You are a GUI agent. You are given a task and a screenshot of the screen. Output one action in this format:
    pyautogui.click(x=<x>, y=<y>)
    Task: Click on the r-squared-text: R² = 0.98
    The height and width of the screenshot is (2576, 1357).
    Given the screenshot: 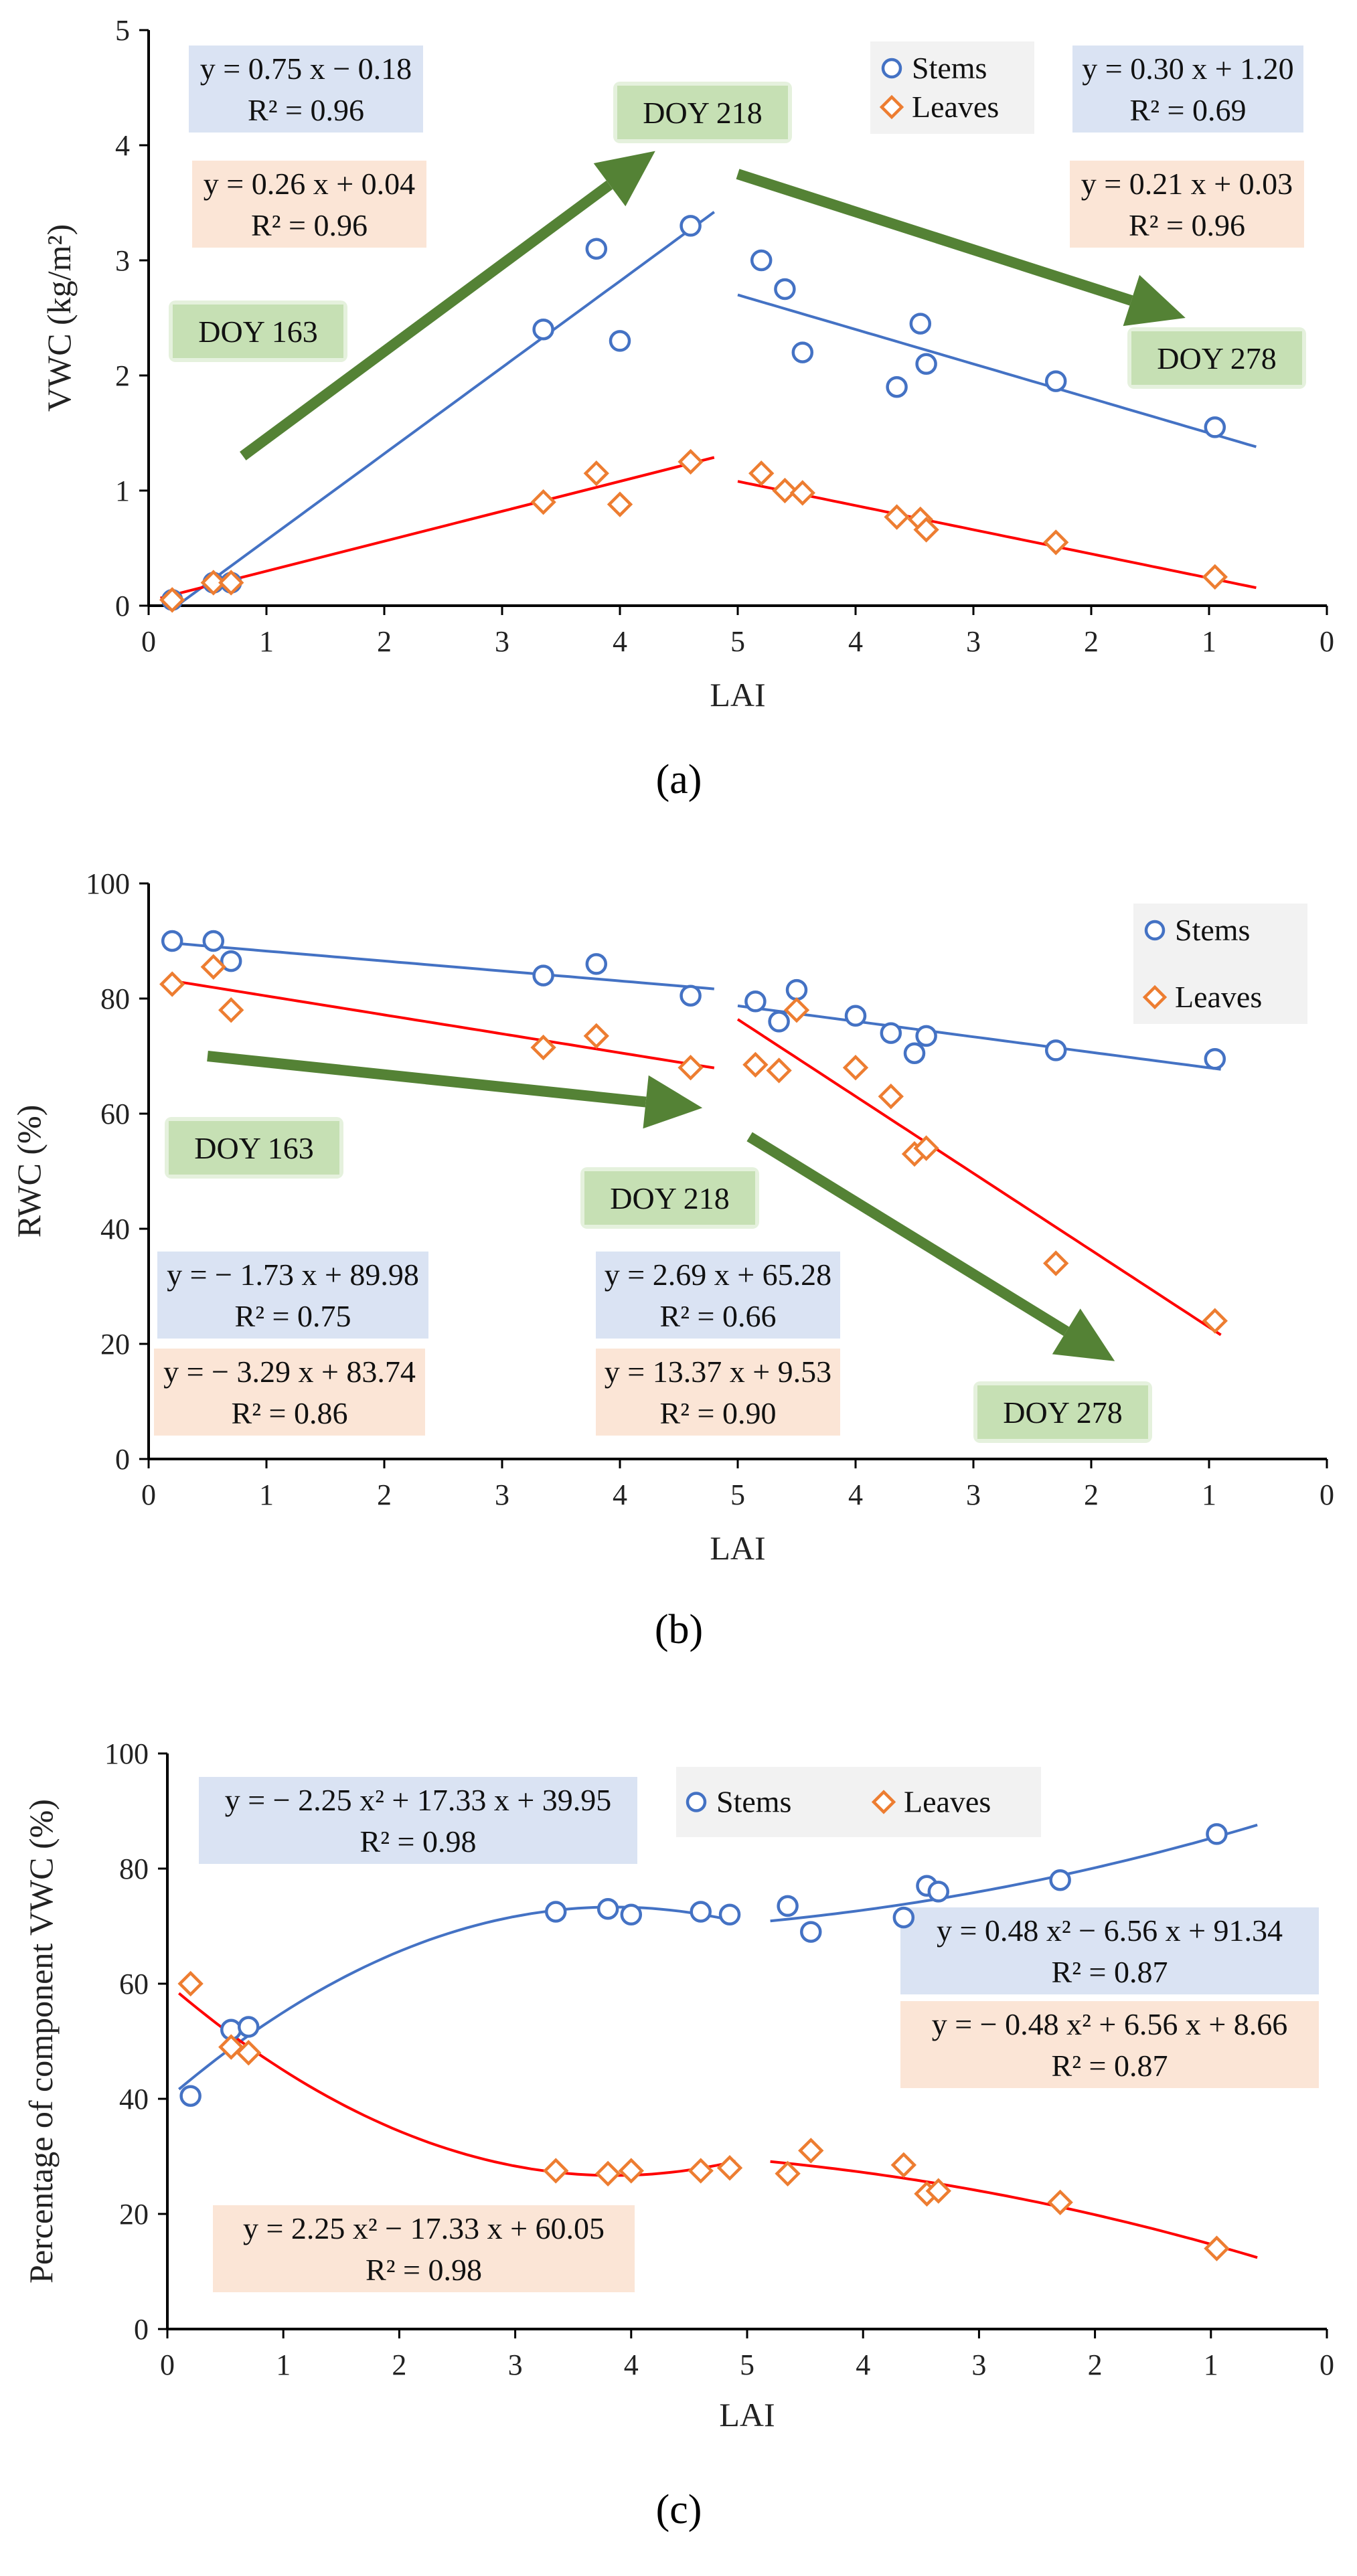 What is the action you would take?
    pyautogui.click(x=418, y=1841)
    